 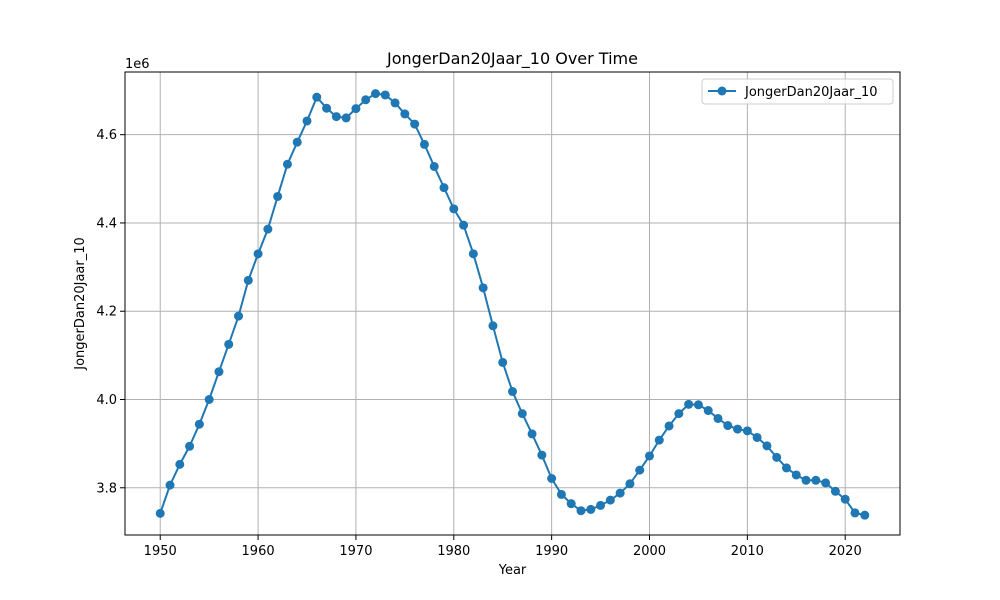 I want to click on x-tick-label: 2000, so click(x=649, y=551).